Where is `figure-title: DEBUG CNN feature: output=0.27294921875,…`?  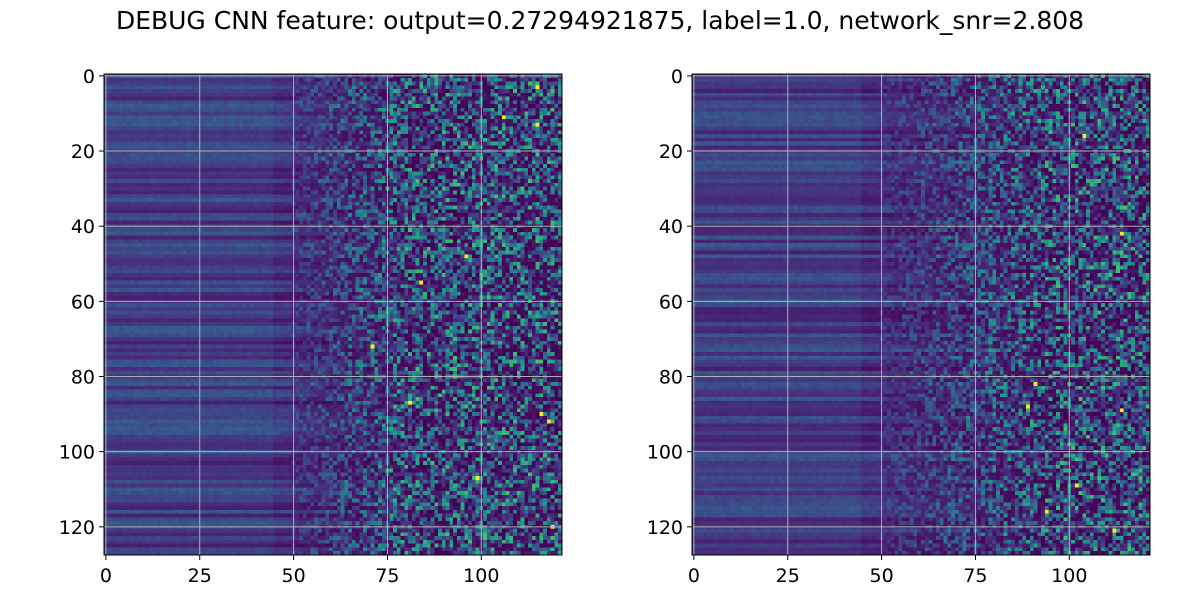 figure-title: DEBUG CNN feature: output=0.27294921875,… is located at coordinates (600, 20).